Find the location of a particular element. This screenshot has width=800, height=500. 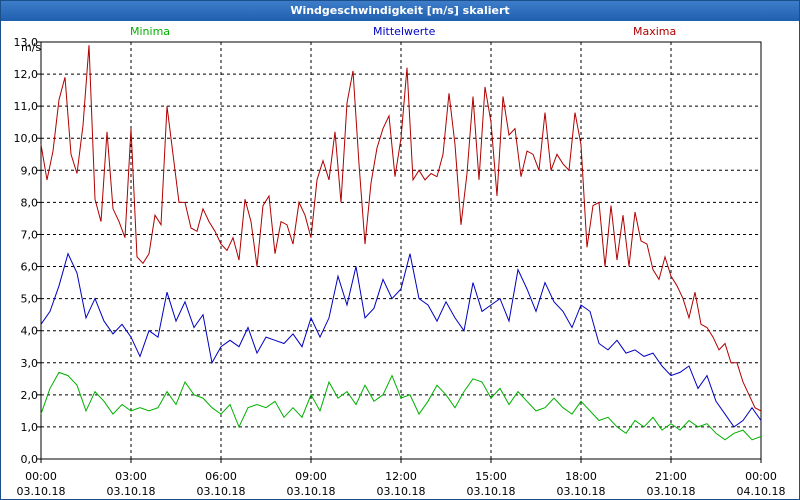

y-tick-label: 6,0 is located at coordinates (30, 267).